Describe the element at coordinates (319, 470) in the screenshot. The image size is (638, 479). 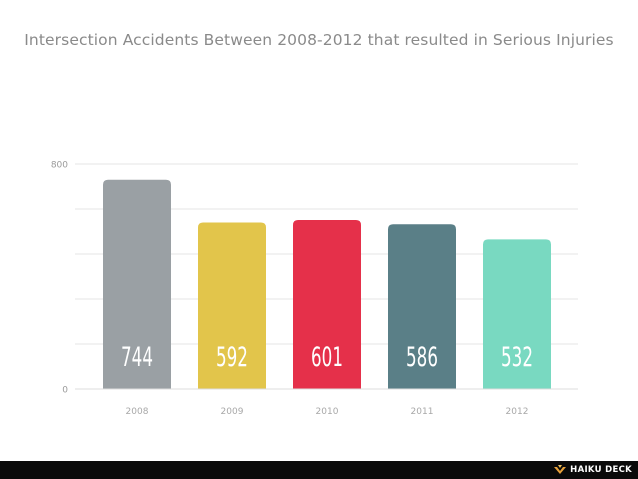
I see `footer-bar: HAIKU DECK` at that location.